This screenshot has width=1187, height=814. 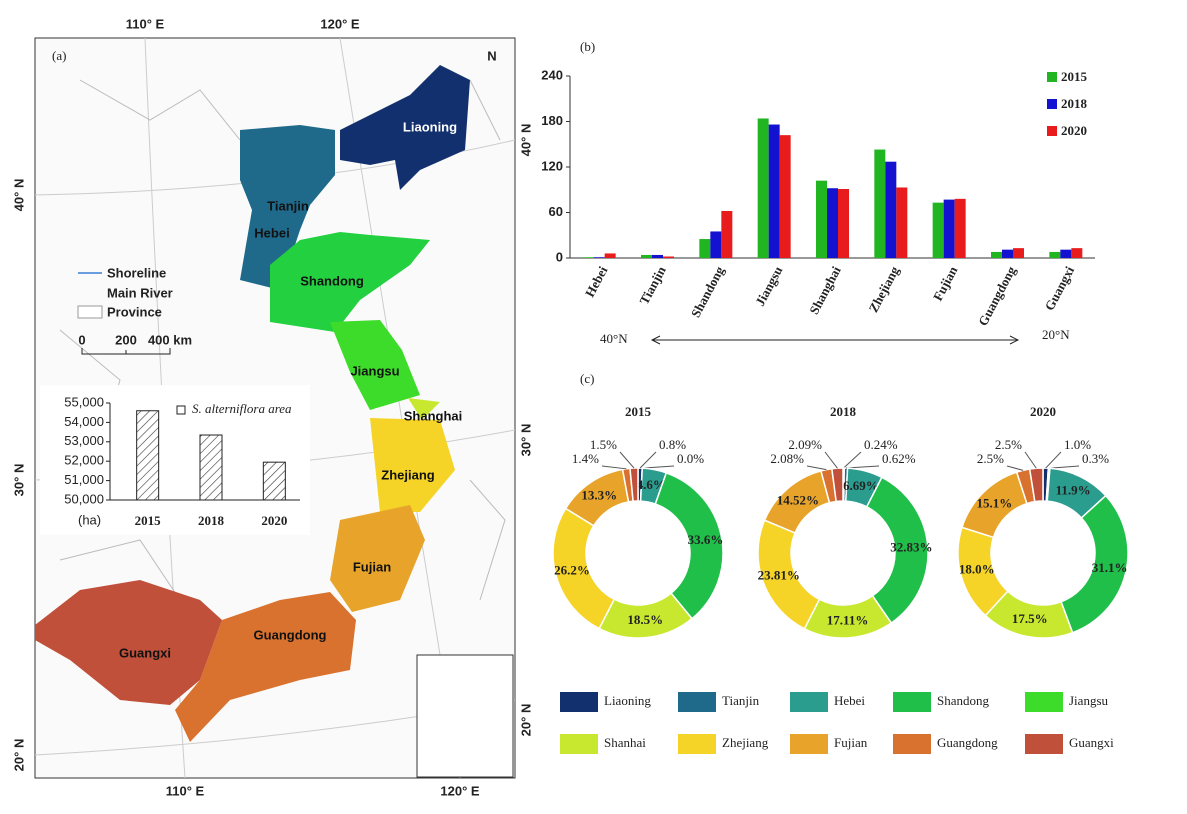 I want to click on value-label: 0.8%, so click(x=672, y=444).